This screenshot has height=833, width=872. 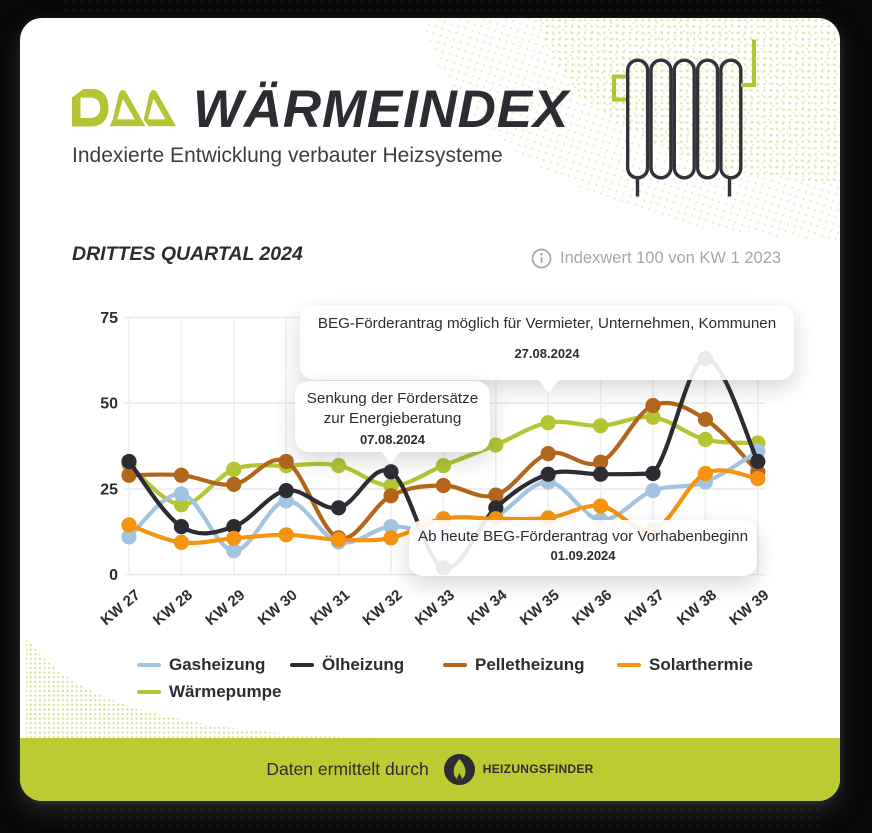 What do you see at coordinates (487, 607) in the screenshot?
I see `svg-text: KW 34` at bounding box center [487, 607].